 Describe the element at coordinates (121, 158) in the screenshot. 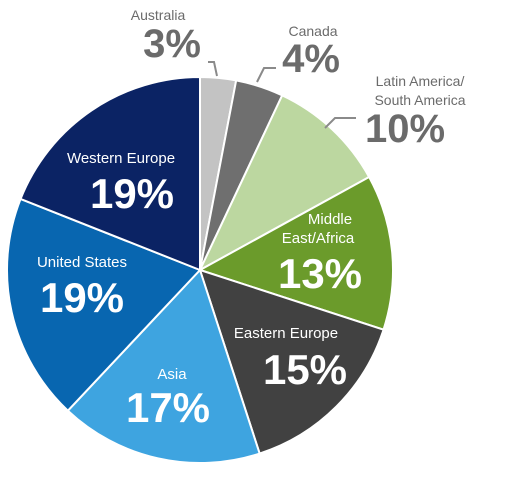

I see `slice-label-western-europe: Western Europe` at that location.